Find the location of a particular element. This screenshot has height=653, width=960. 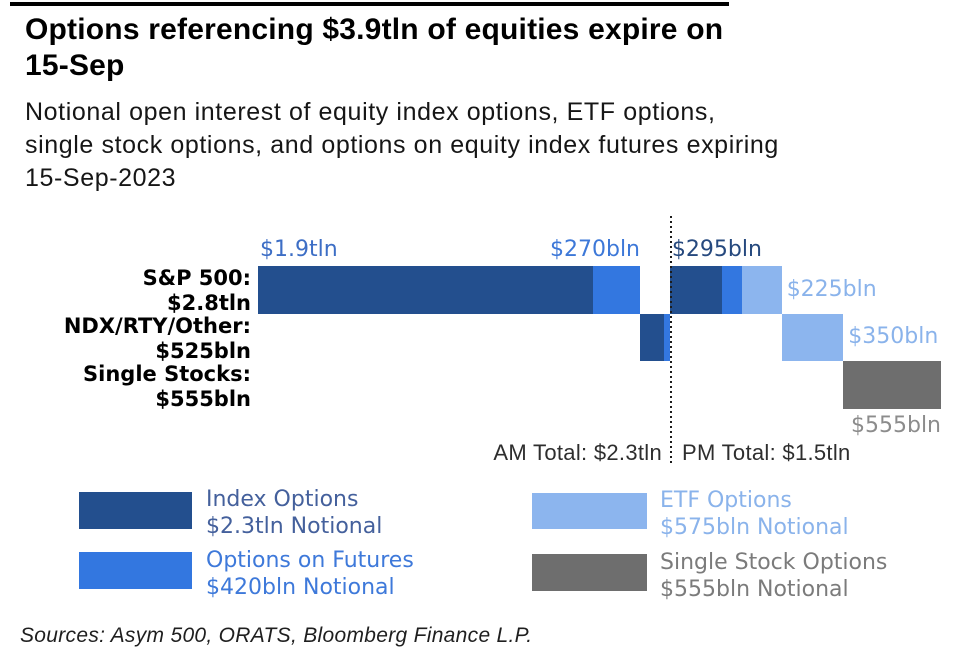

value-label-etf: $350bln is located at coordinates (893, 337).